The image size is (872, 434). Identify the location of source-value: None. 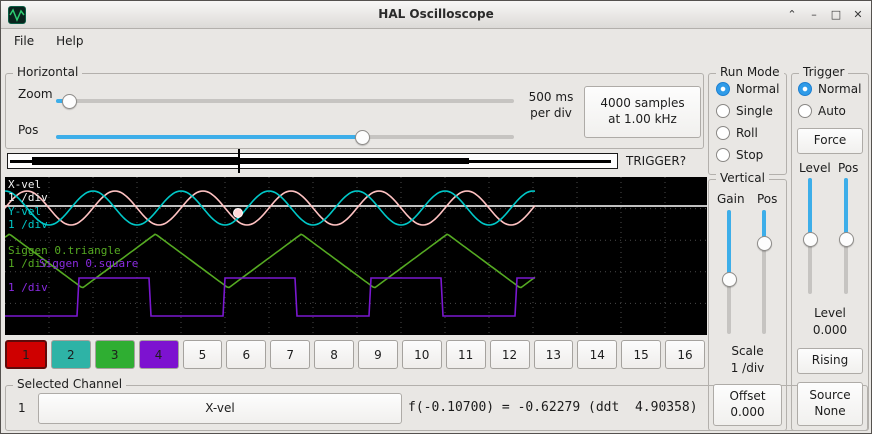
(830, 411).